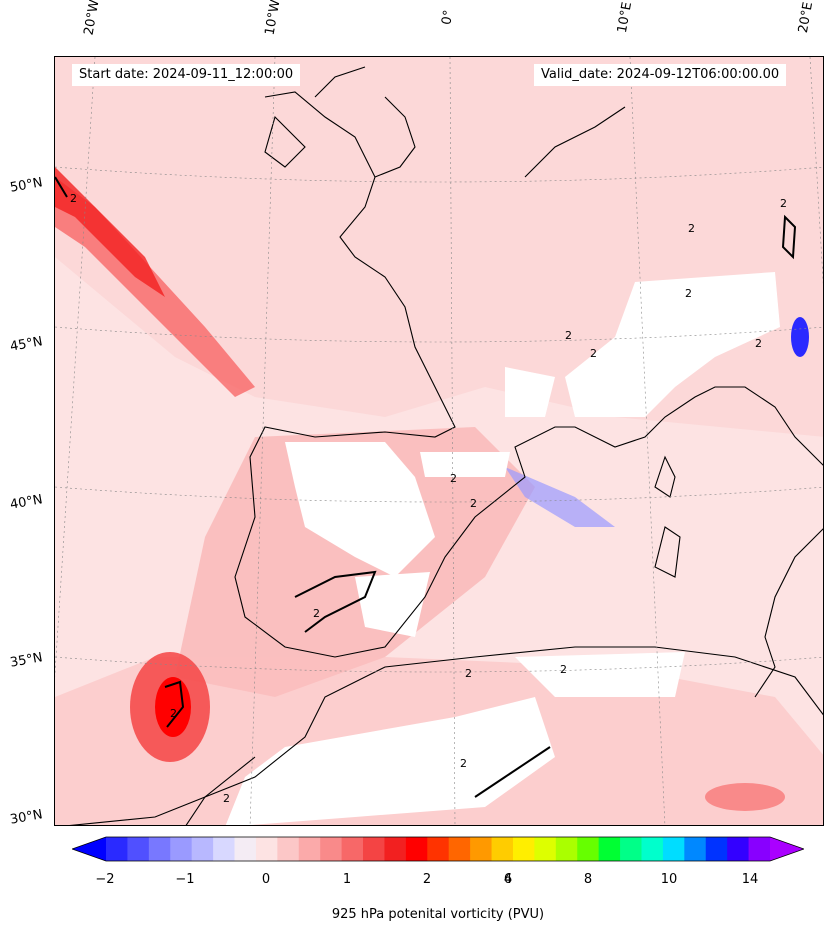  I want to click on start-date-label: Start date: 2024-09-11_12:00:00, so click(186, 75).